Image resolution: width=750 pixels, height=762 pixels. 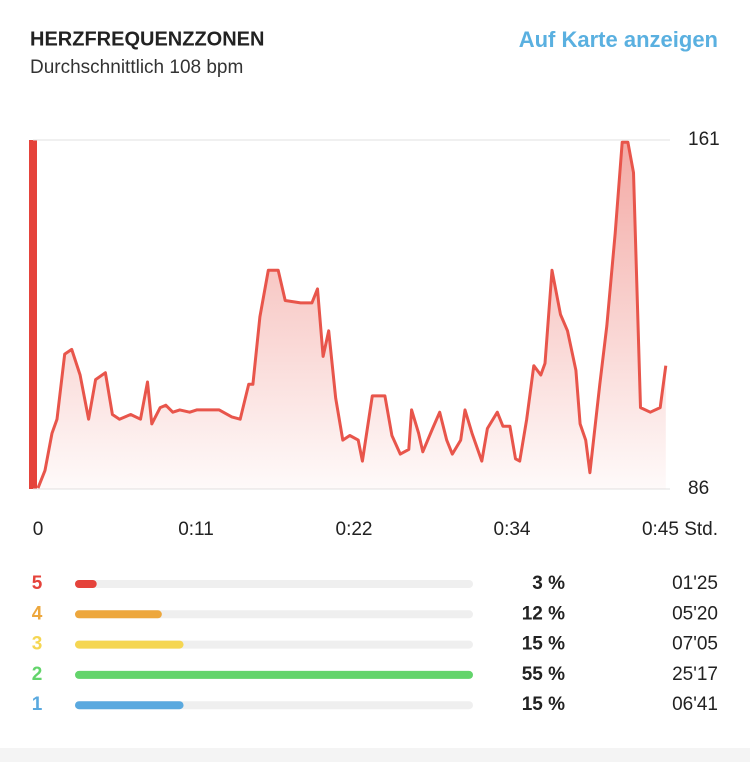 I want to click on map-link: Auf Karte anzeigen, so click(x=618, y=39).